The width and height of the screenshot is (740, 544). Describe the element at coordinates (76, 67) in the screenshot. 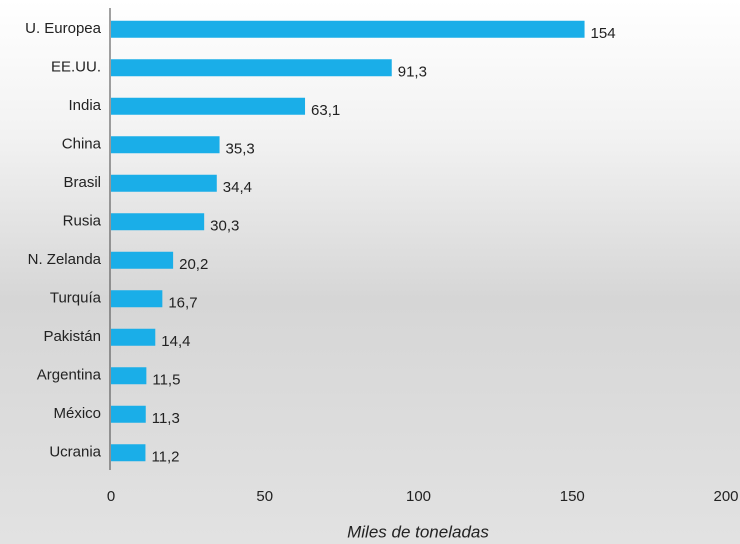

I see `y-tick-label: EE.UU.` at that location.